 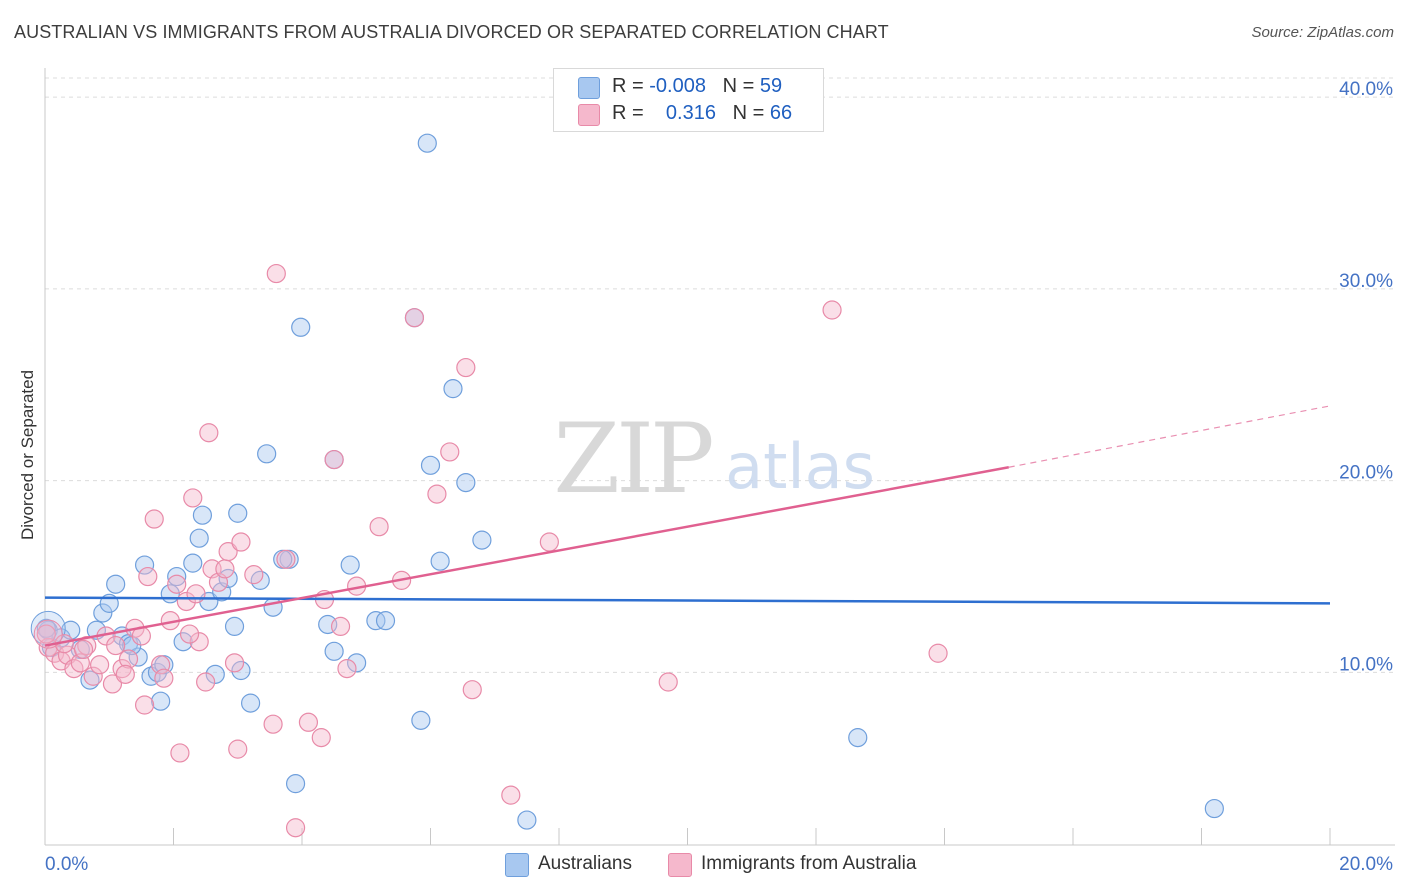 I want to click on watermark: ZIP atlas, so click(x=714, y=459).